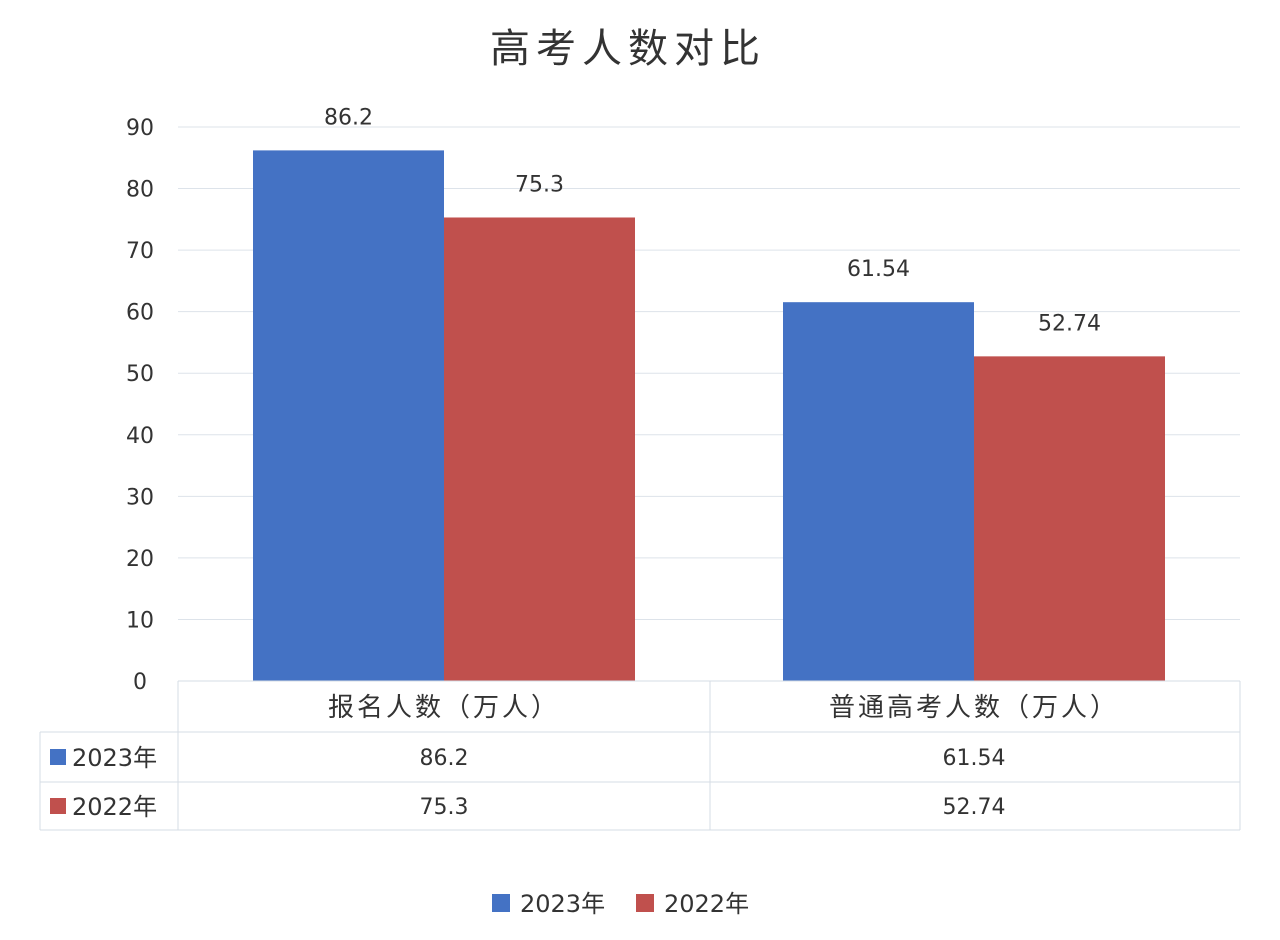  Describe the element at coordinates (140, 405) in the screenshot. I see `y-axis-tick-labels: 0 10 20 30 40 50 60 70 80 90` at that location.